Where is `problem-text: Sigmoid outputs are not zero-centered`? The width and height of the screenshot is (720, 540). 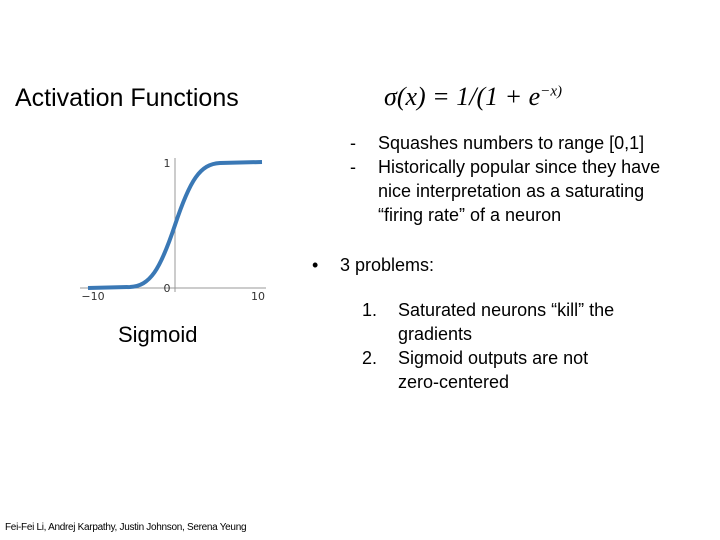 problem-text: Sigmoid outputs are not zero-centered is located at coordinates (493, 370).